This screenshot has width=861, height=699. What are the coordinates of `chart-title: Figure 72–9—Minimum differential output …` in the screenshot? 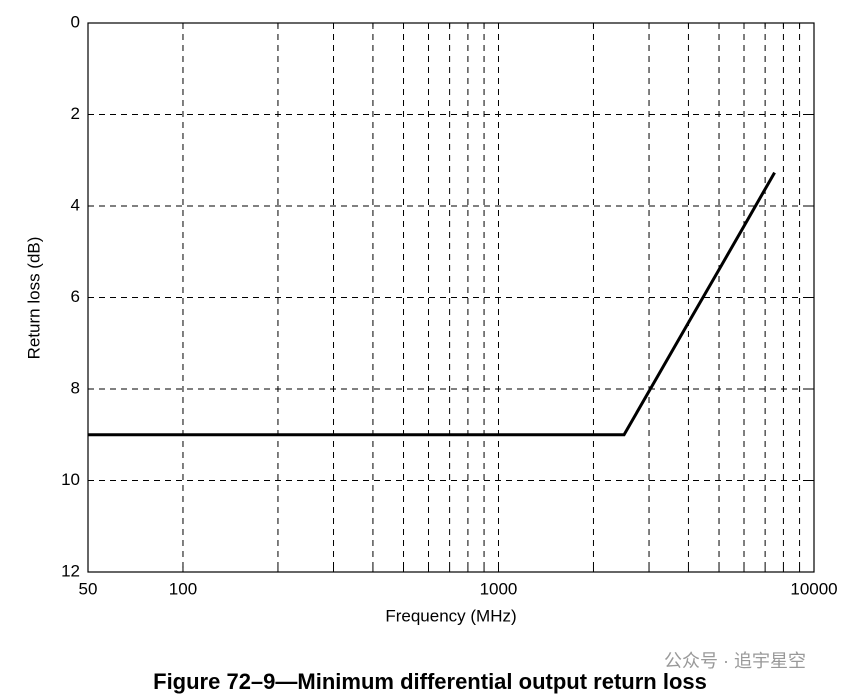 It's located at (430, 681).